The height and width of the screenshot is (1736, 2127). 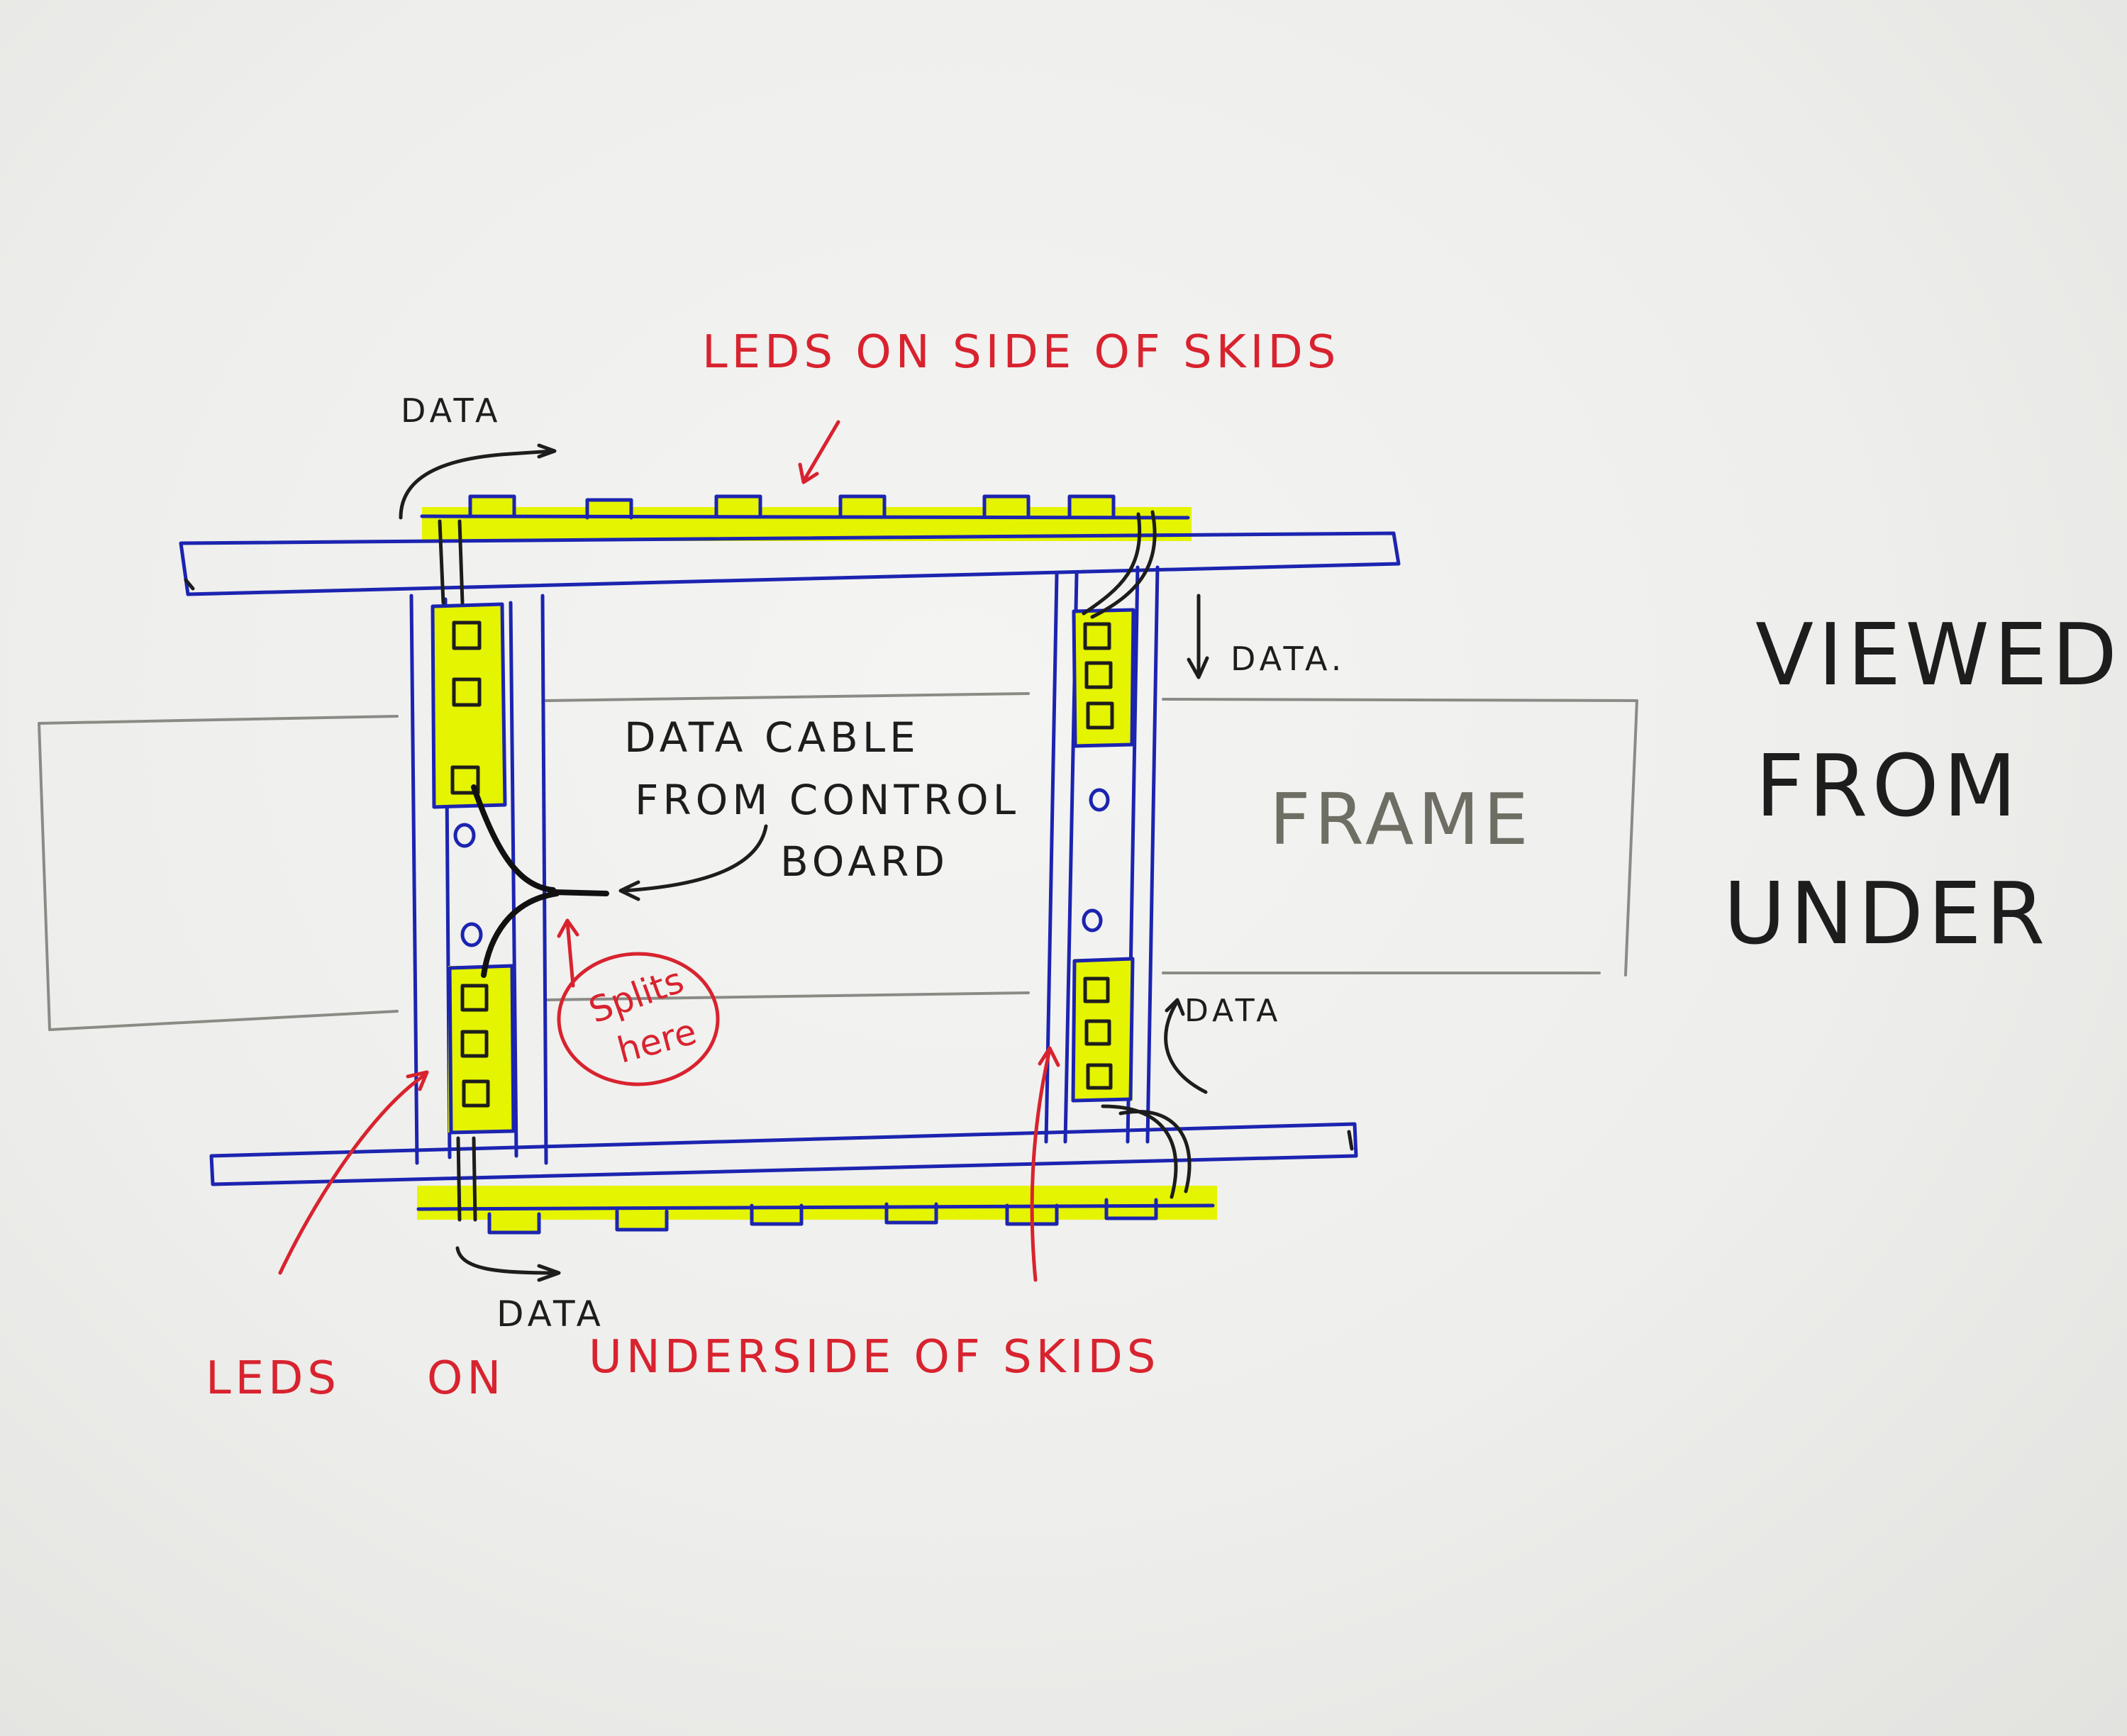 I want to click on data-right-top-label: DATA., so click(x=1288, y=659).